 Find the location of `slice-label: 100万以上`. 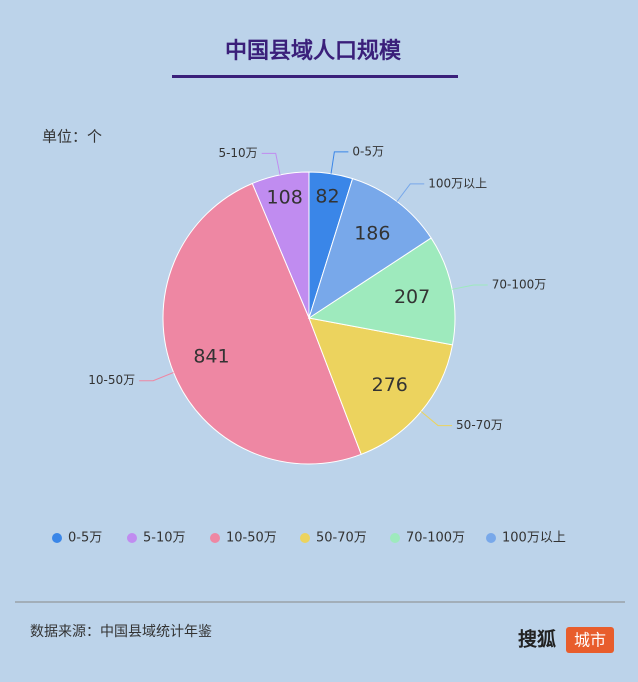

slice-label: 100万以上 is located at coordinates (457, 183).